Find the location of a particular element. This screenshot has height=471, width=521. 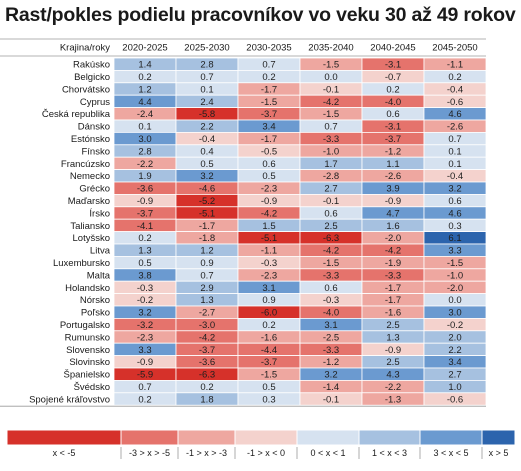

row-label: Švédsko is located at coordinates (92, 387).